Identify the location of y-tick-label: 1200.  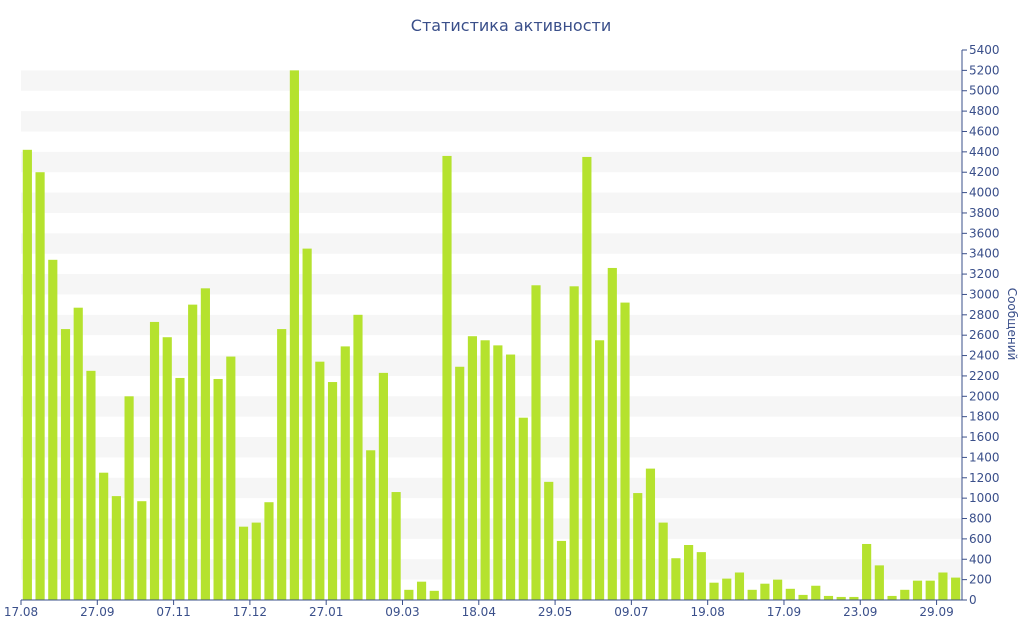
(984, 478).